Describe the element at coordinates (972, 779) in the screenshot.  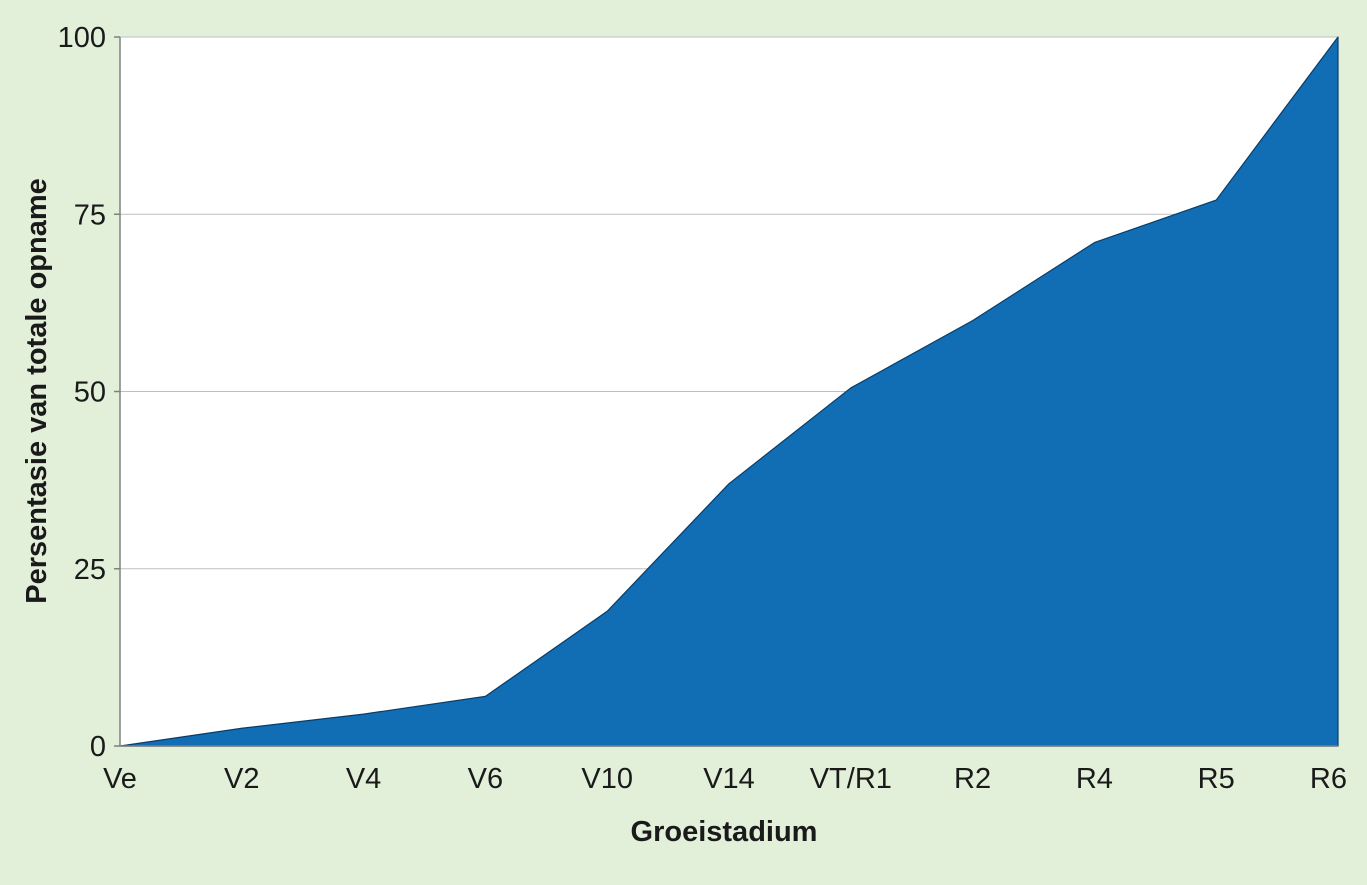
I see `x-tick-label: R2` at that location.